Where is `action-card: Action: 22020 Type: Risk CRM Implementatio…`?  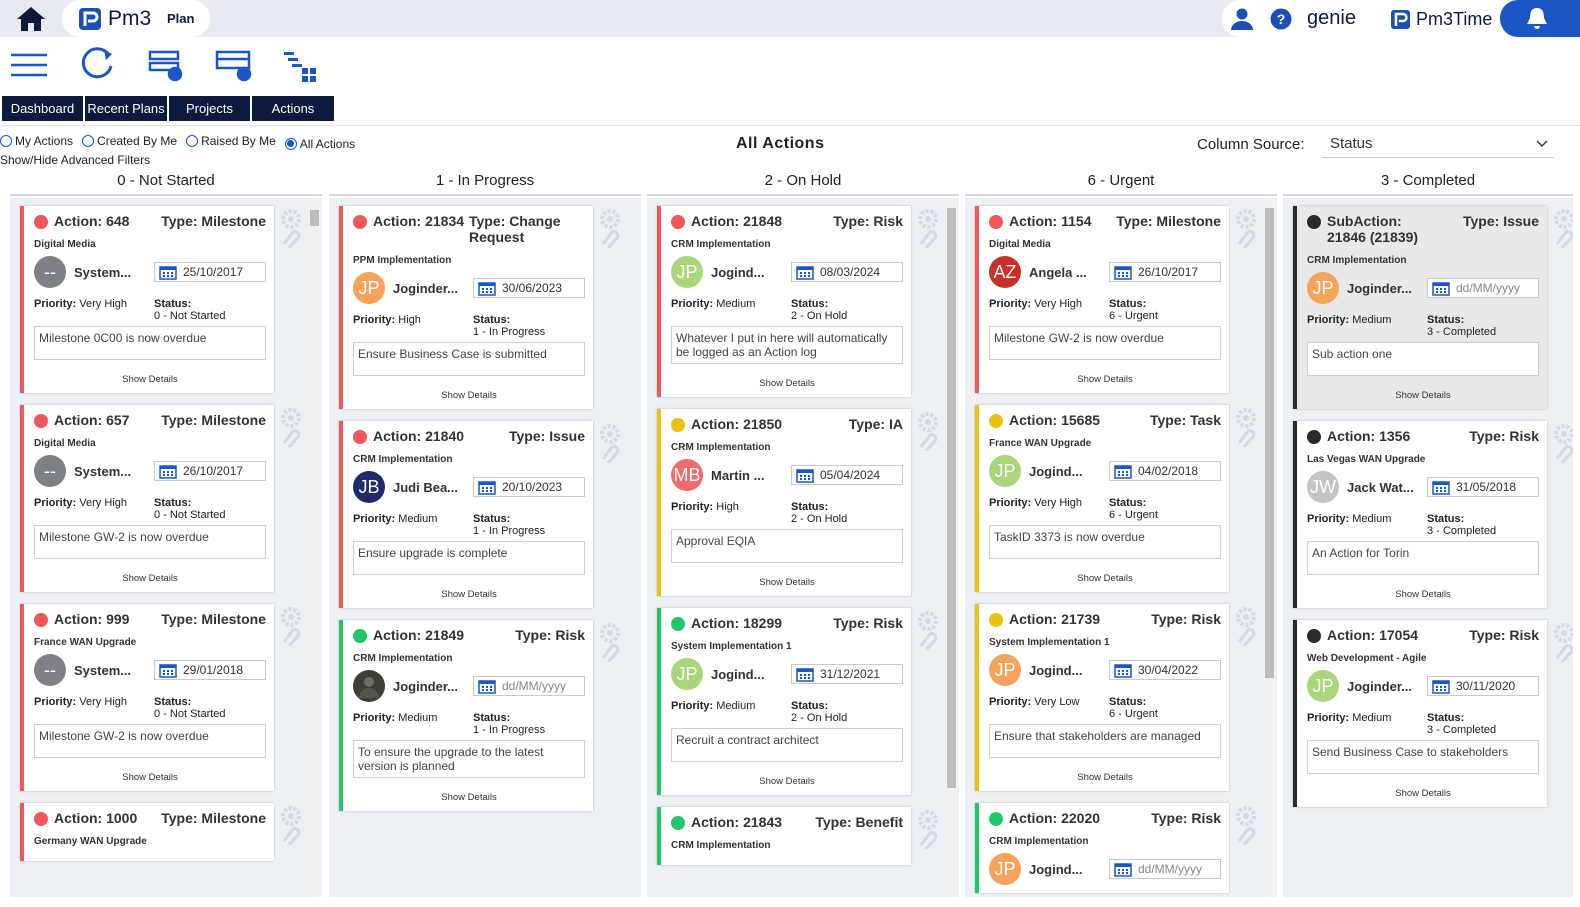
action-card: Action: 22020 Type: Risk CRM Implementatio… is located at coordinates (1115, 848).